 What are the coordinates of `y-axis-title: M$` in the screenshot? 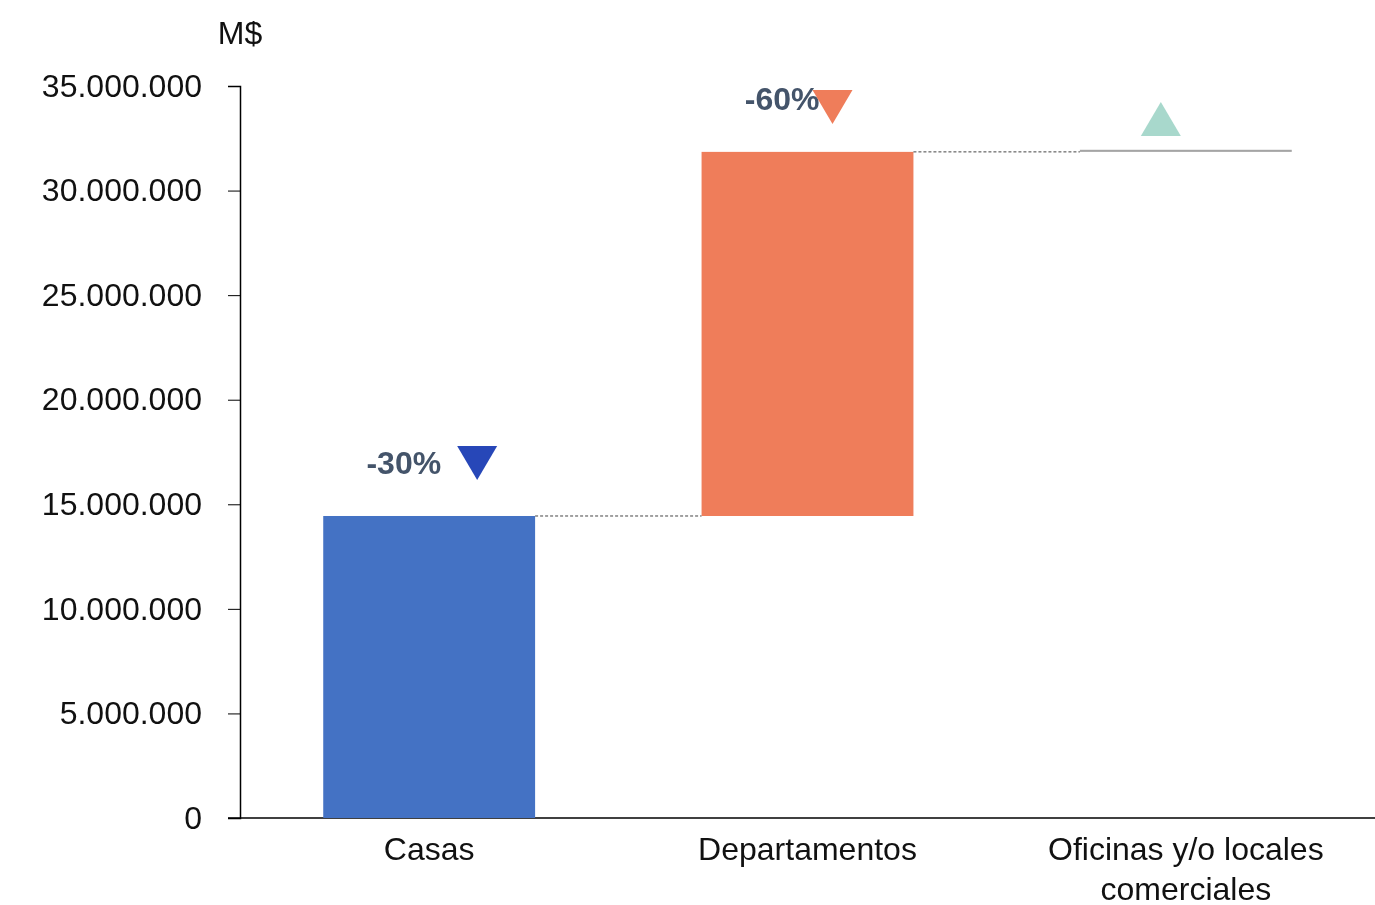 It's located at (240, 33).